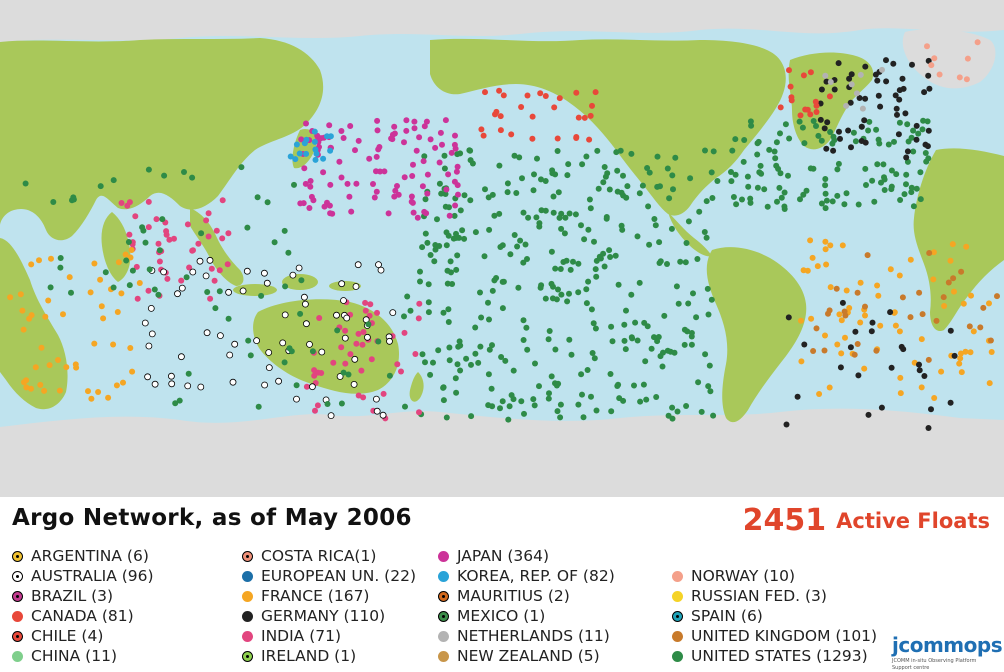 The height and width of the screenshot is (672, 1004). What do you see at coordinates (759, 596) in the screenshot?
I see `legend-label: RUSSIAN FED. (3)` at bounding box center [759, 596].